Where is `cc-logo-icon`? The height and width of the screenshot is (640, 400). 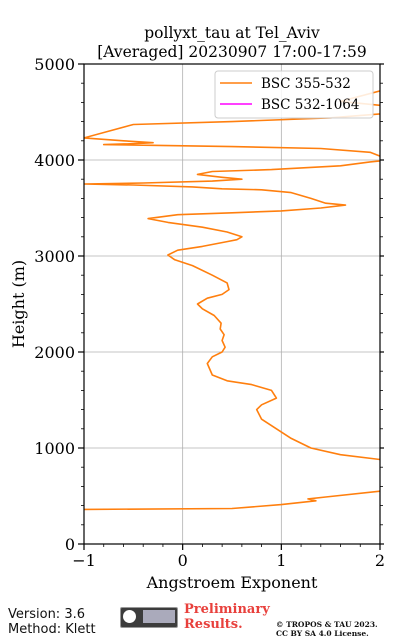
cc-logo-icon is located at coordinates (129, 616).